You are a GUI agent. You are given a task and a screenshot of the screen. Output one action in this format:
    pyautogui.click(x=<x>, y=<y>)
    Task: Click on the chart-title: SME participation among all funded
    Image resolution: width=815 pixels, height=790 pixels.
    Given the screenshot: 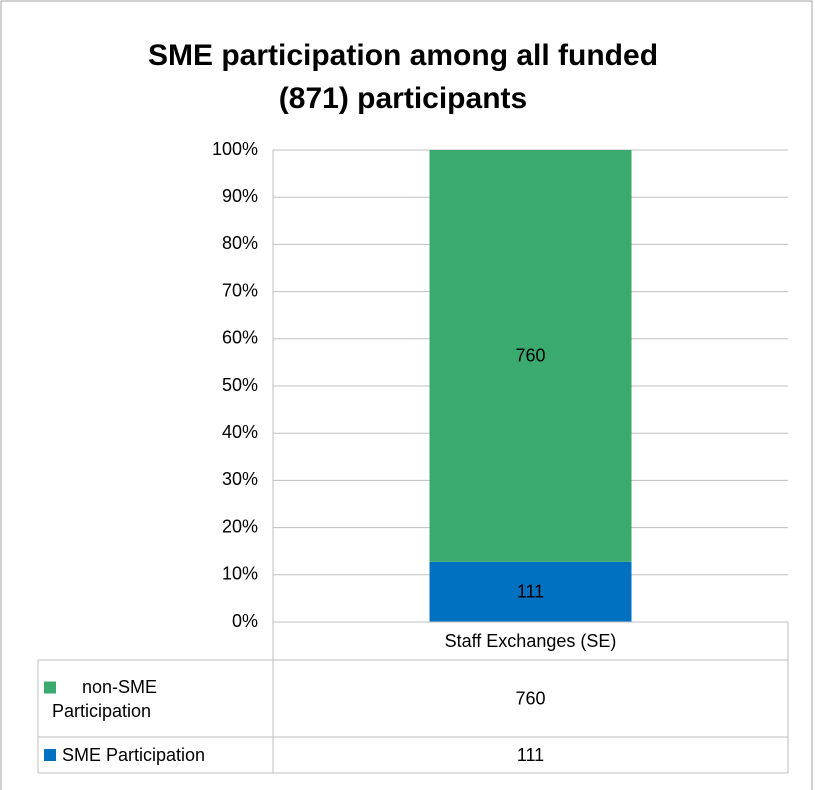 What is the action you would take?
    pyautogui.click(x=403, y=55)
    